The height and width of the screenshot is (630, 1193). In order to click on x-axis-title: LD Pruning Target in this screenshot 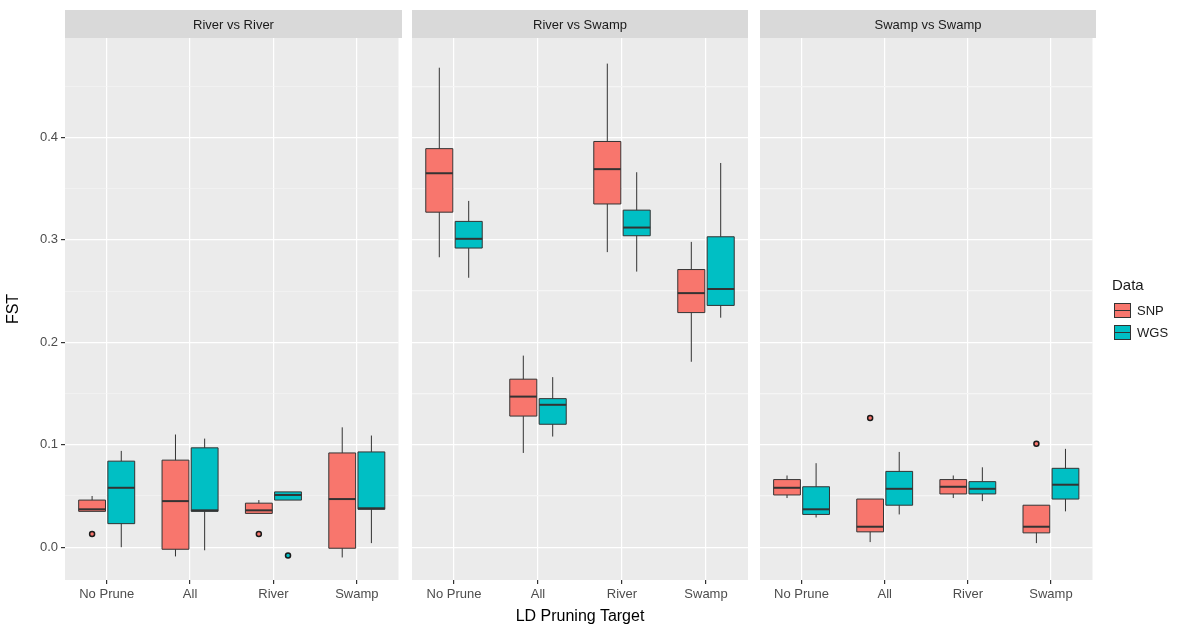, I will do `click(580, 615)`.